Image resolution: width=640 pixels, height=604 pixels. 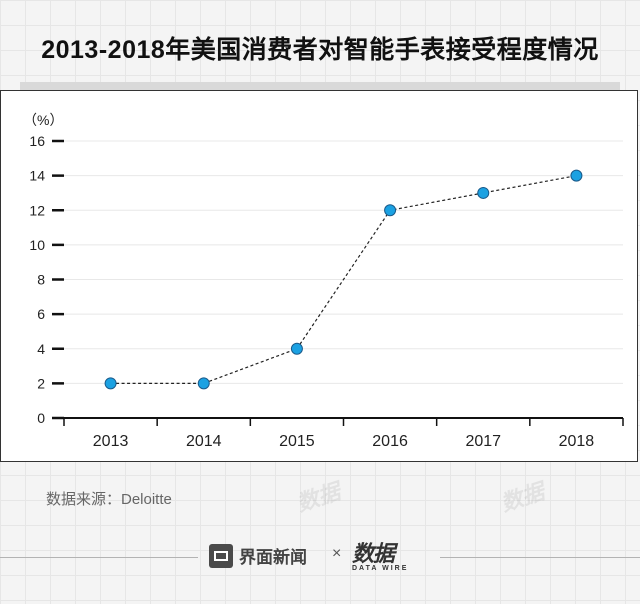 I want to click on y-axis-label: （%）, so click(x=43, y=120).